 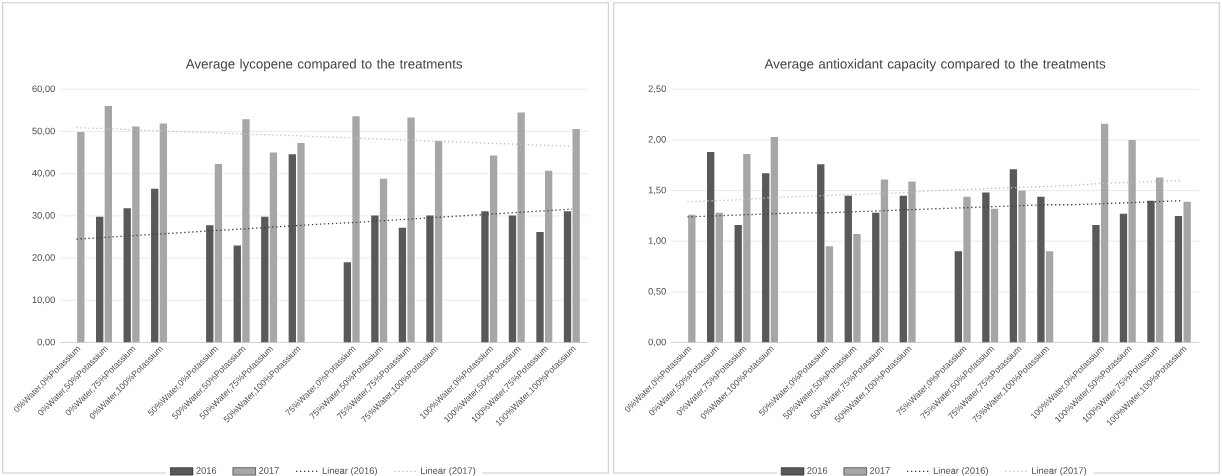 I want to click on y-tick-label: 30,00, so click(x=43, y=216).